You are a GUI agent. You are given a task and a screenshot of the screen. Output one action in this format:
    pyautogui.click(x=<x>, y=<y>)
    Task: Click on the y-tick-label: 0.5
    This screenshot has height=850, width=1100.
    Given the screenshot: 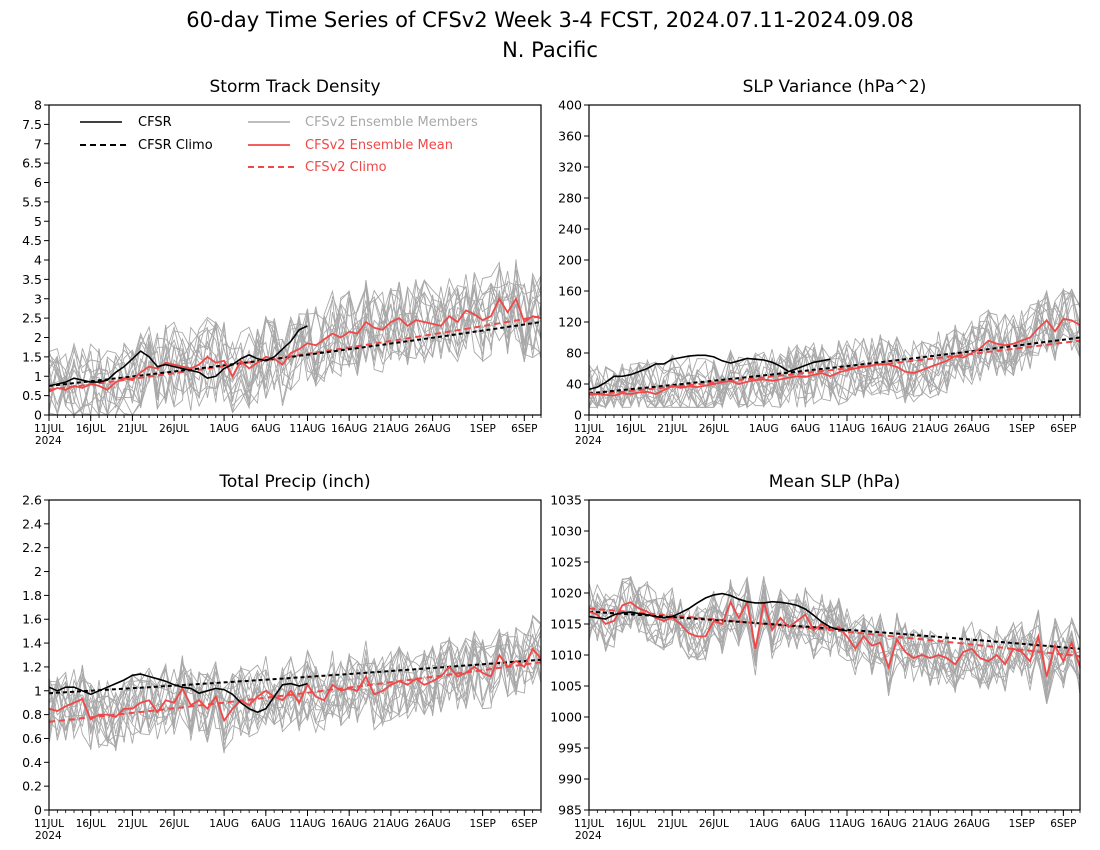 What is the action you would take?
    pyautogui.click(x=32, y=395)
    